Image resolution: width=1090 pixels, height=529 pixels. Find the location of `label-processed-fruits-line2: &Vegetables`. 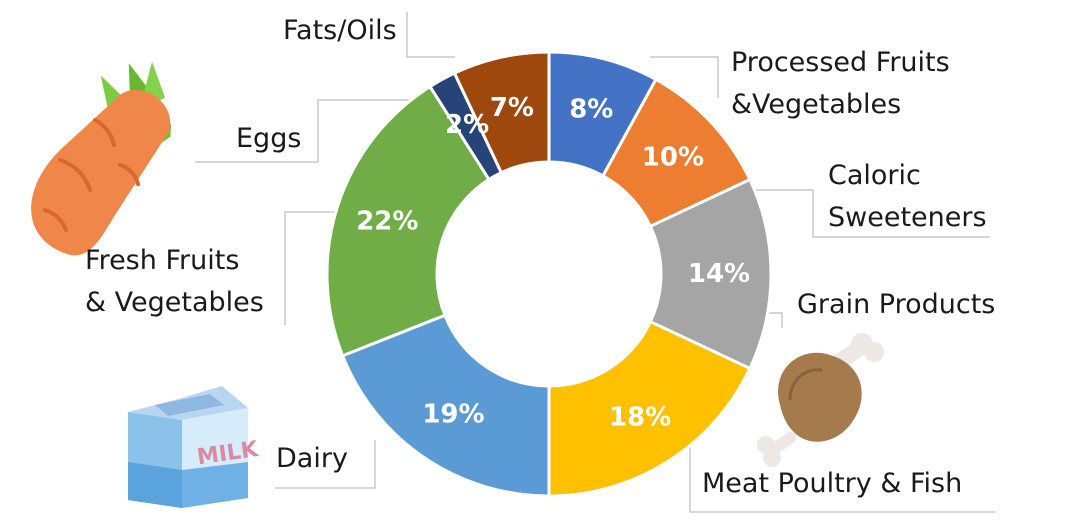

label-processed-fruits-line2: &Vegetables is located at coordinates (816, 104).